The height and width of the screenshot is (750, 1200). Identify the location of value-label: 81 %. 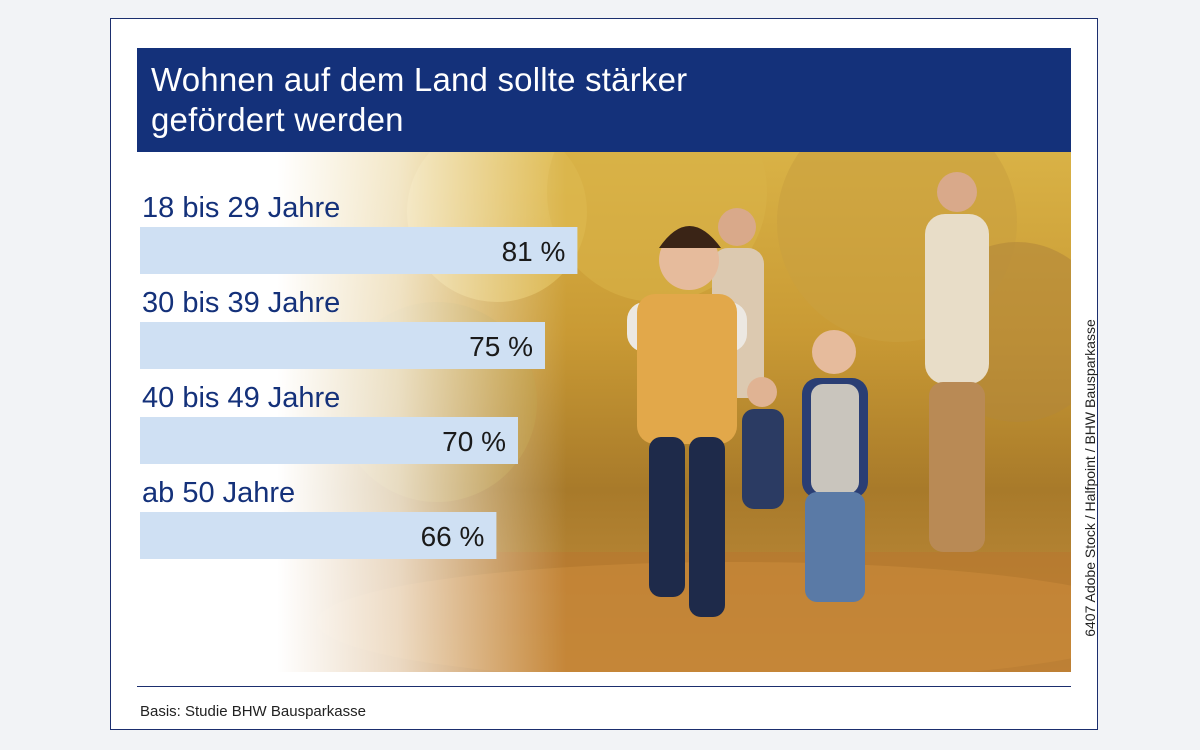
(534, 251).